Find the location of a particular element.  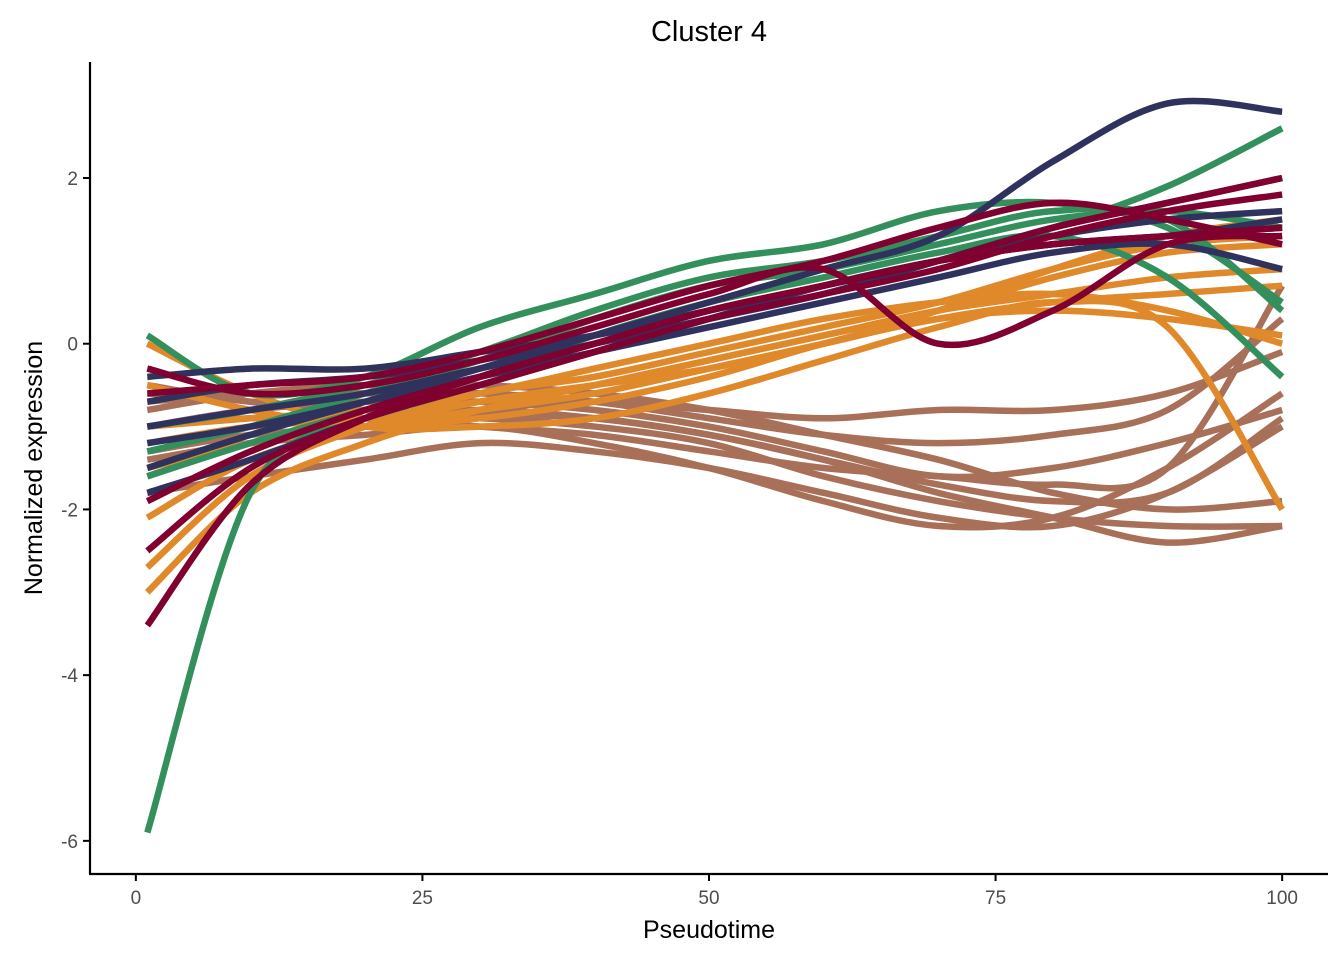

y-axis-ticks: -6 -4 -2 0 2 is located at coordinates (75, 511).